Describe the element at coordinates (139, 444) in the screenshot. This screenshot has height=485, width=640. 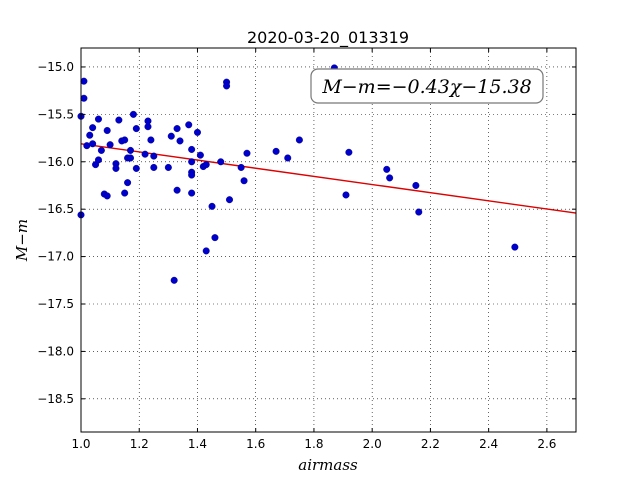
I see `x-tick-label: 1.2` at that location.